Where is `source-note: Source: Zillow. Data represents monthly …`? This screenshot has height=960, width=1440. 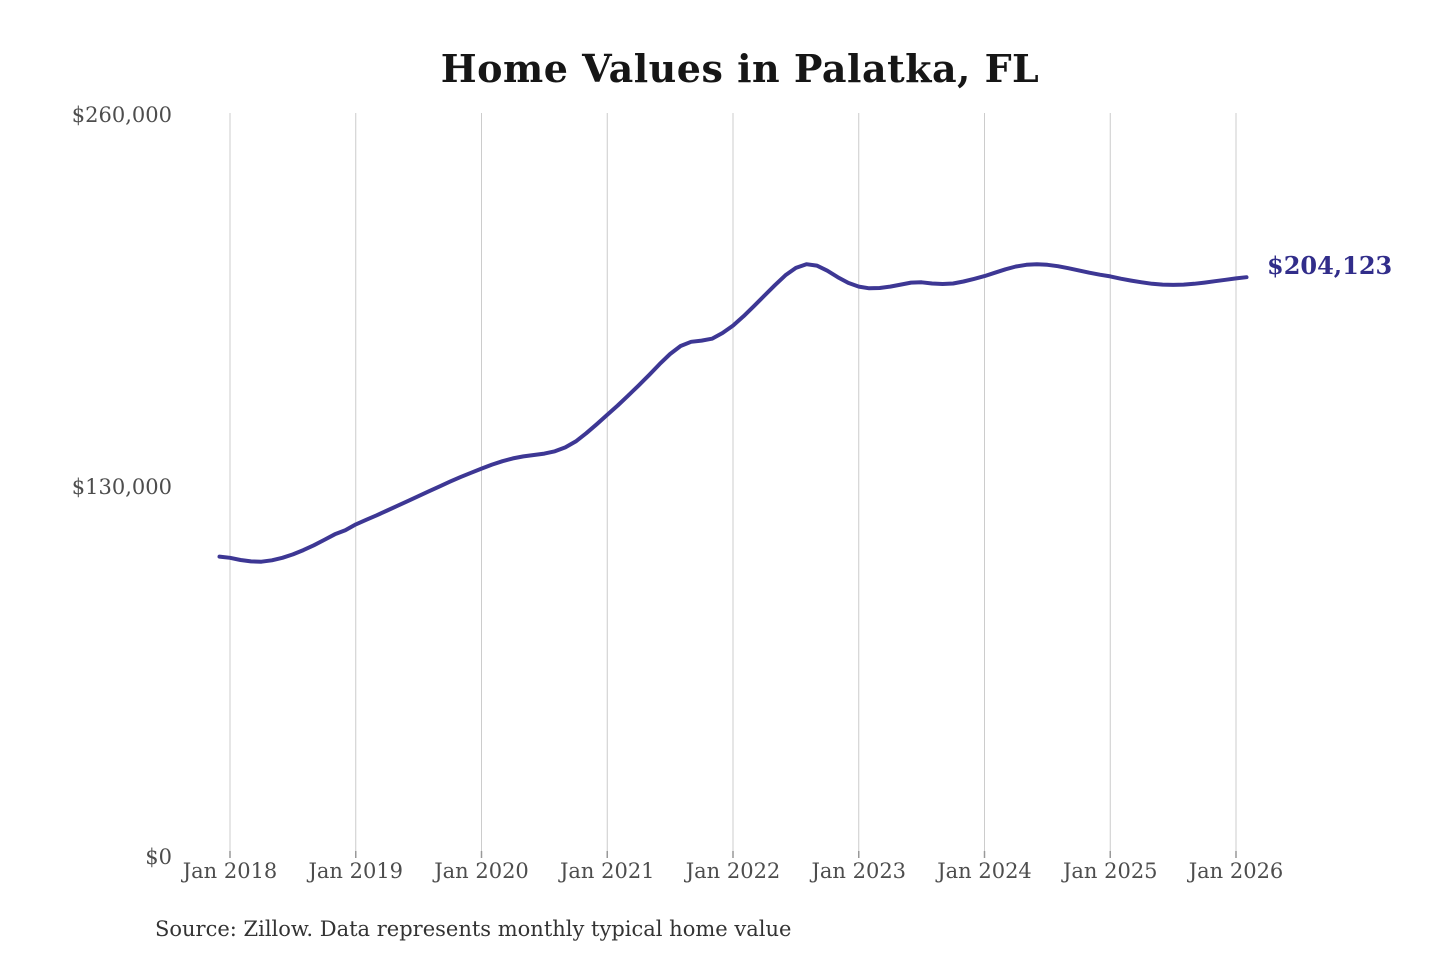
source-note: Source: Zillow. Data represents monthly … is located at coordinates (473, 929).